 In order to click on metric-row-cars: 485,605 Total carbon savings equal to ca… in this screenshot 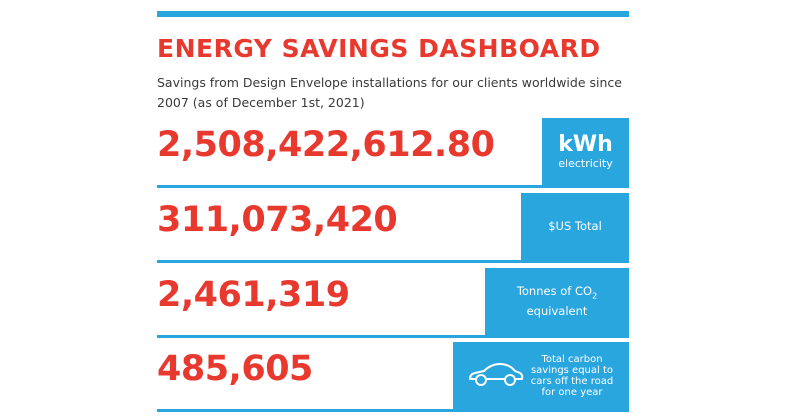, I will do `click(393, 377)`.